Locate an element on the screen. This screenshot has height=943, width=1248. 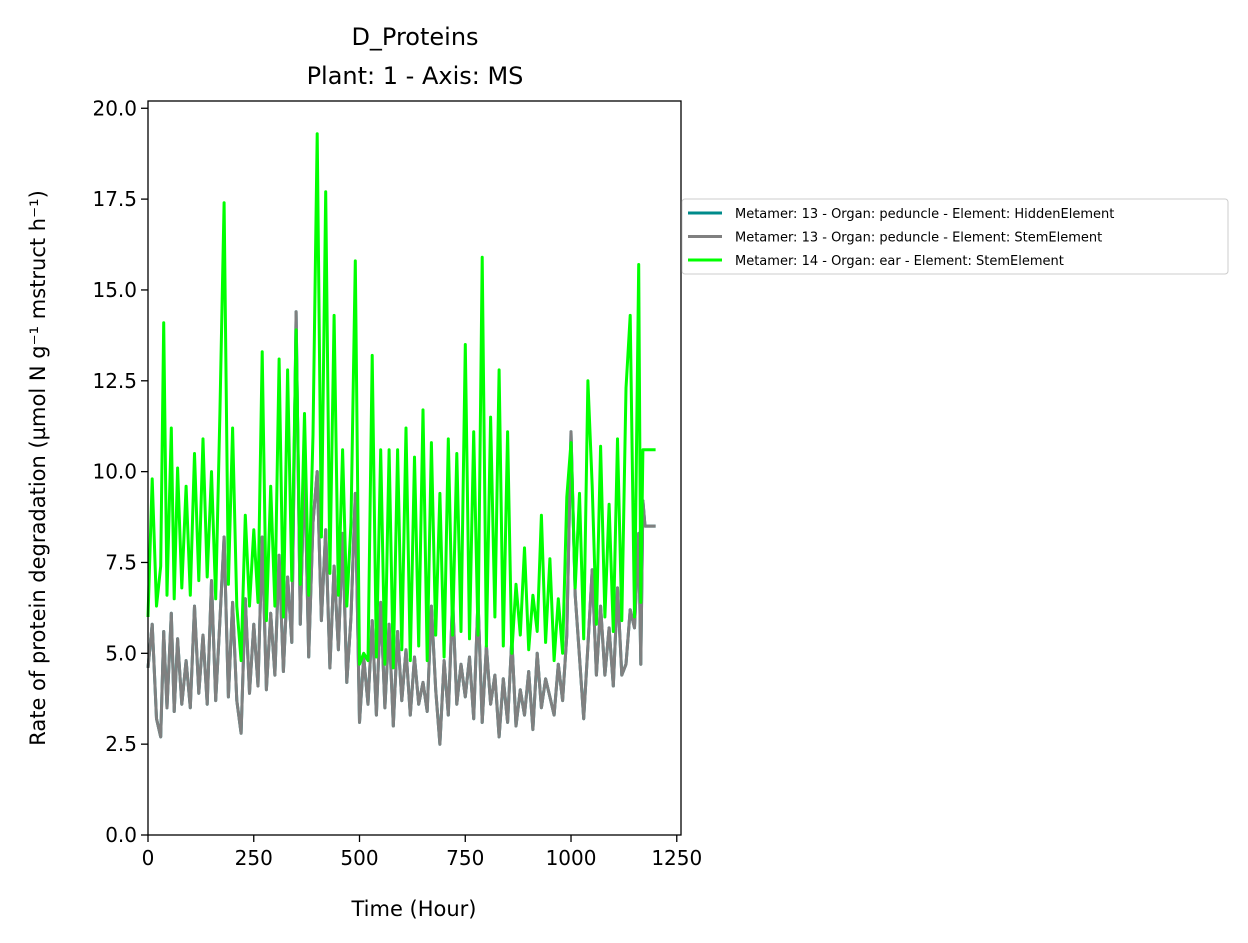
chart-title: D_Proteins is located at coordinates (414, 37).